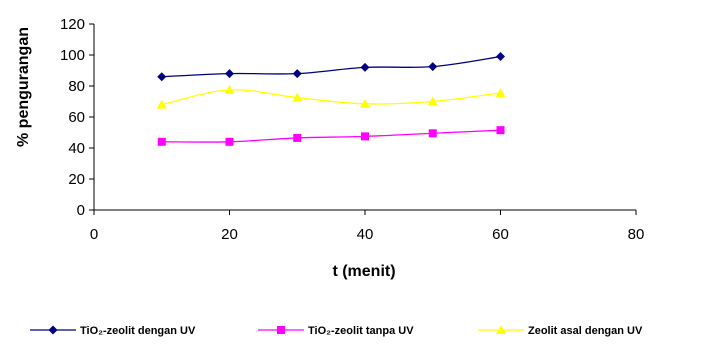 The width and height of the screenshot is (702, 344). Describe the element at coordinates (365, 234) in the screenshot. I see `x-tick-label: 40` at that location.